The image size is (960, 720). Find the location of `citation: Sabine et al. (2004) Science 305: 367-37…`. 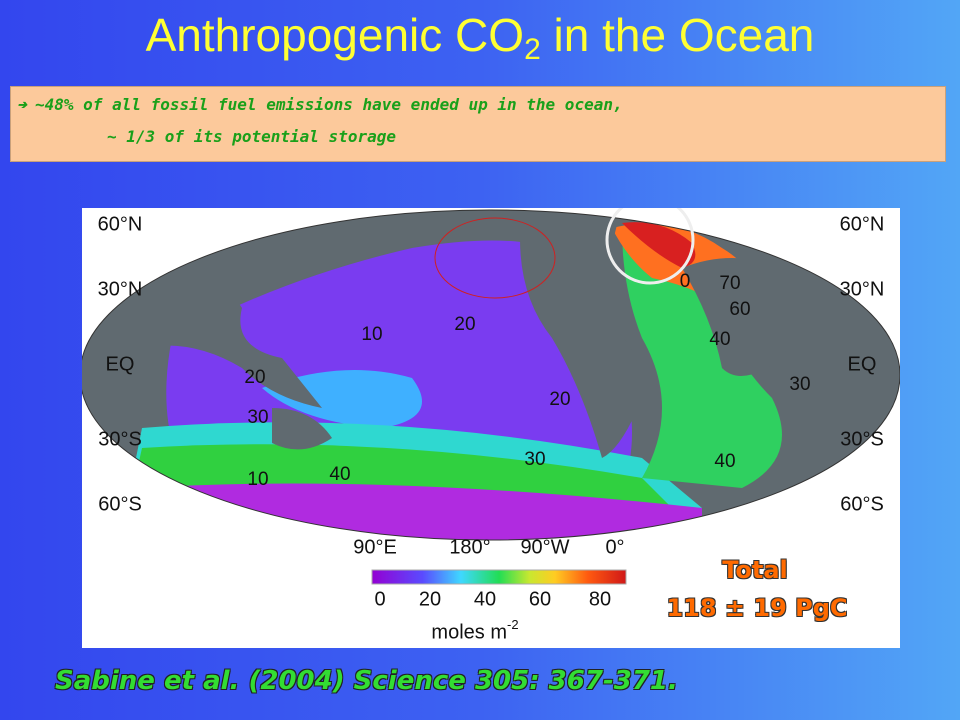

citation: Sabine et al. (2004) Science 305: 367-37… is located at coordinates (366, 681).